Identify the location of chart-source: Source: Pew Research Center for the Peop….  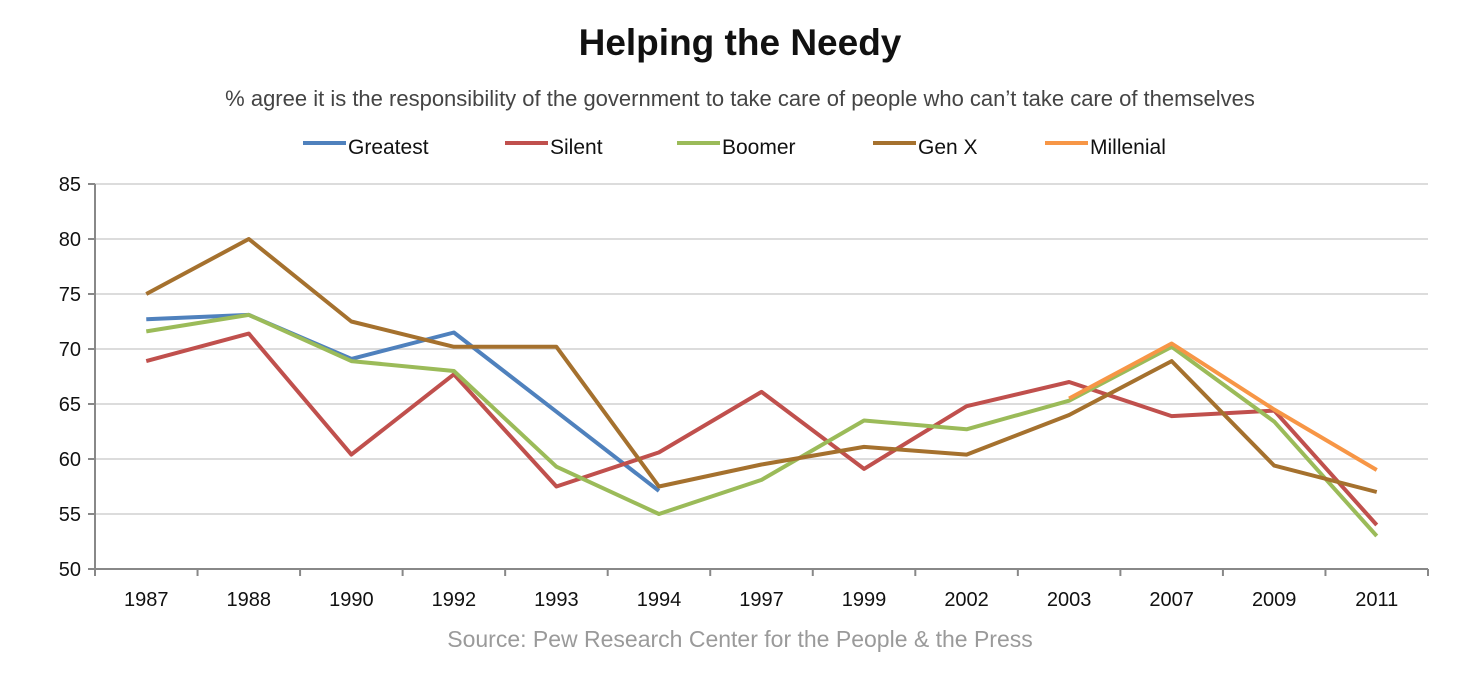
(740, 639).